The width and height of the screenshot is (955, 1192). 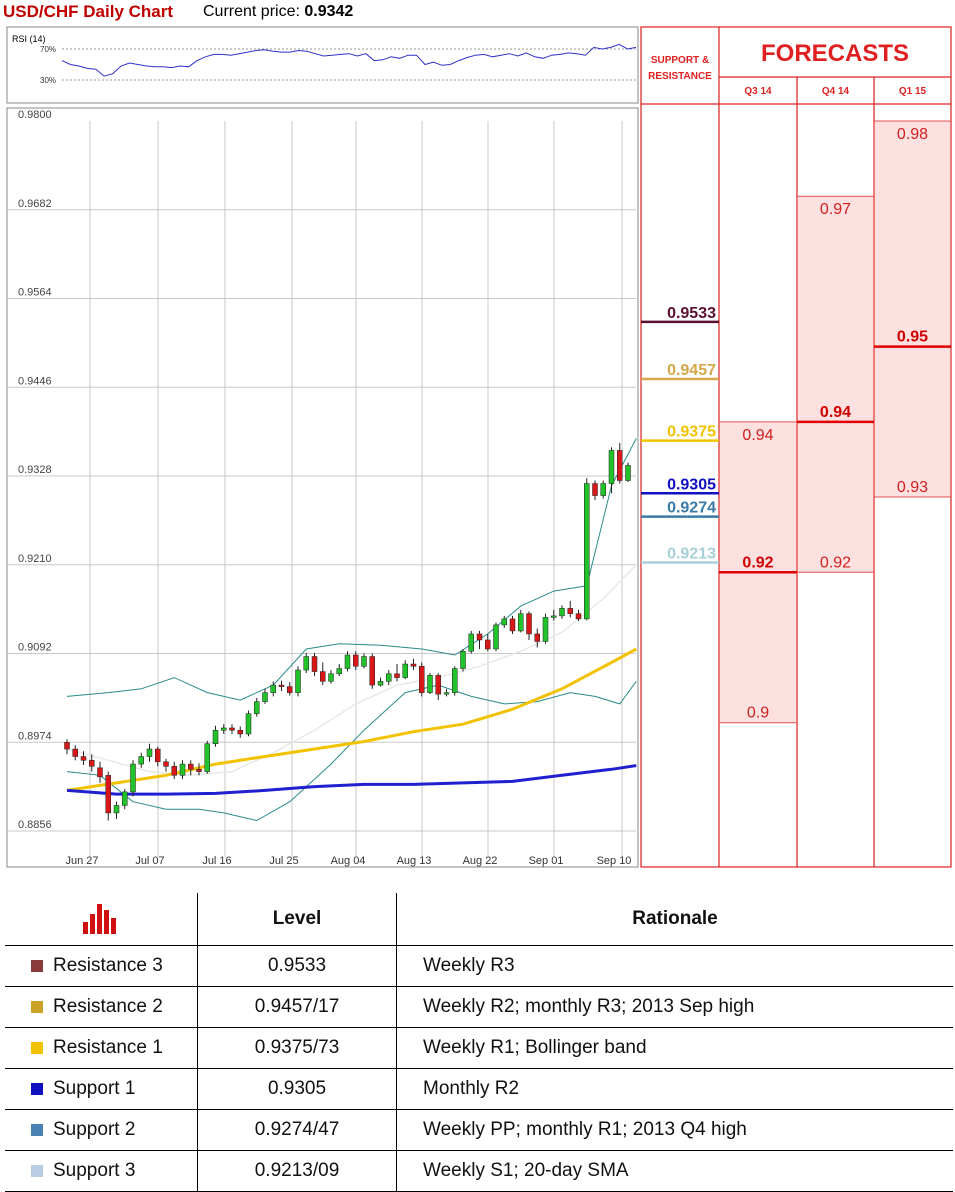 What do you see at coordinates (35, 381) in the screenshot?
I see `y-tick-label: 0.9446` at bounding box center [35, 381].